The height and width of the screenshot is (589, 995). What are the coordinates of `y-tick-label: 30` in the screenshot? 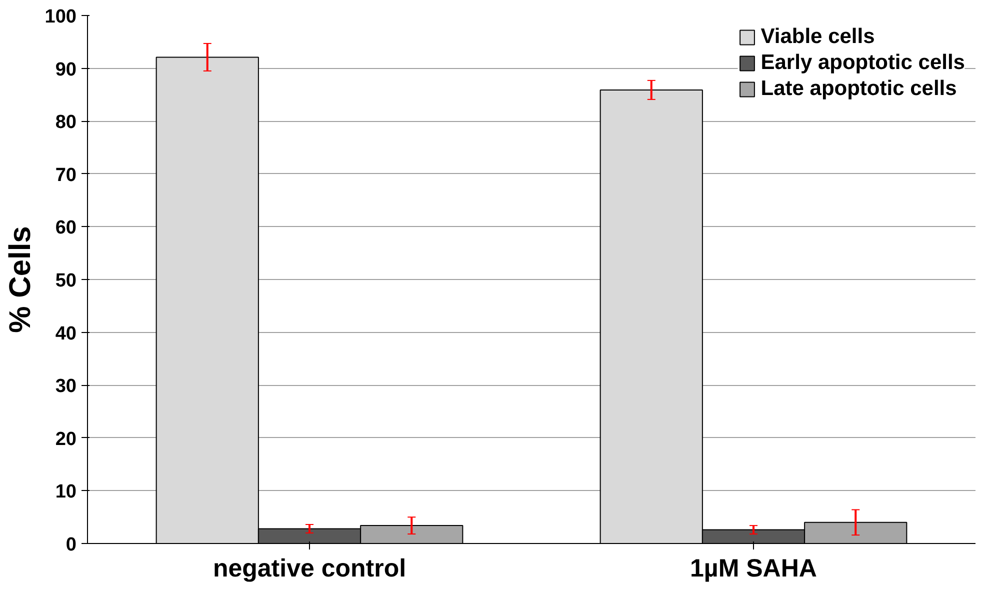 It's located at (66, 387).